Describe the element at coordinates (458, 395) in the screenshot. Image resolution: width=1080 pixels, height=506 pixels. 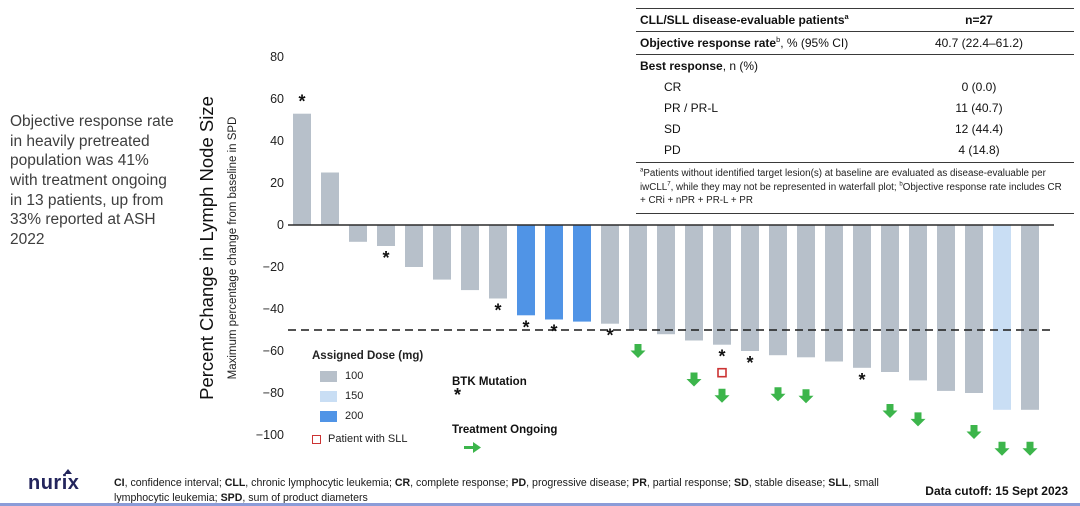
I see `btk-asterisk-icon: *` at that location.